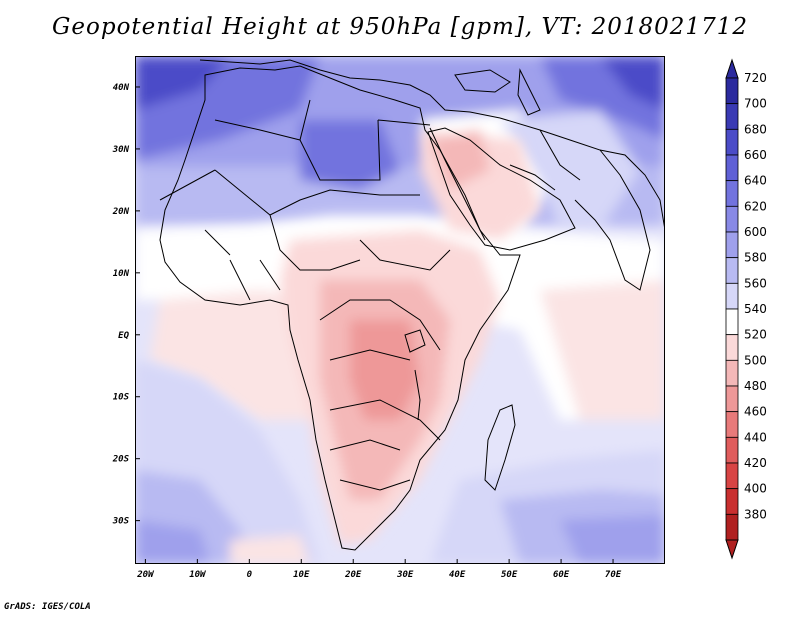 The width and height of the screenshot is (800, 618). What do you see at coordinates (561, 575) in the screenshot?
I see `lon-label: 60E` at bounding box center [561, 575].